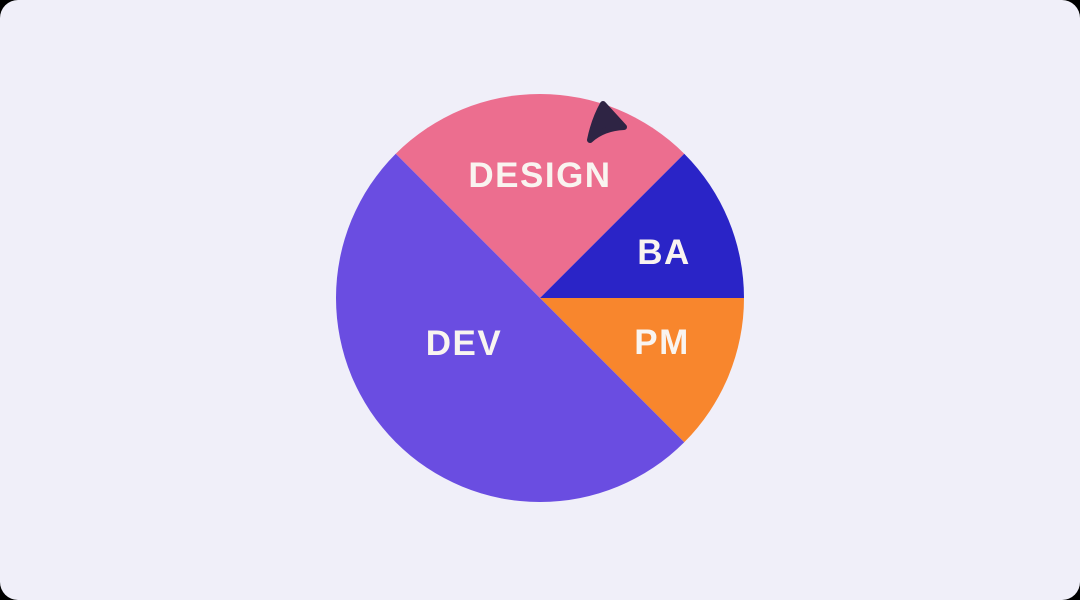 The width and height of the screenshot is (1080, 600). I want to click on slice-label-design: DESIGN, so click(540, 175).